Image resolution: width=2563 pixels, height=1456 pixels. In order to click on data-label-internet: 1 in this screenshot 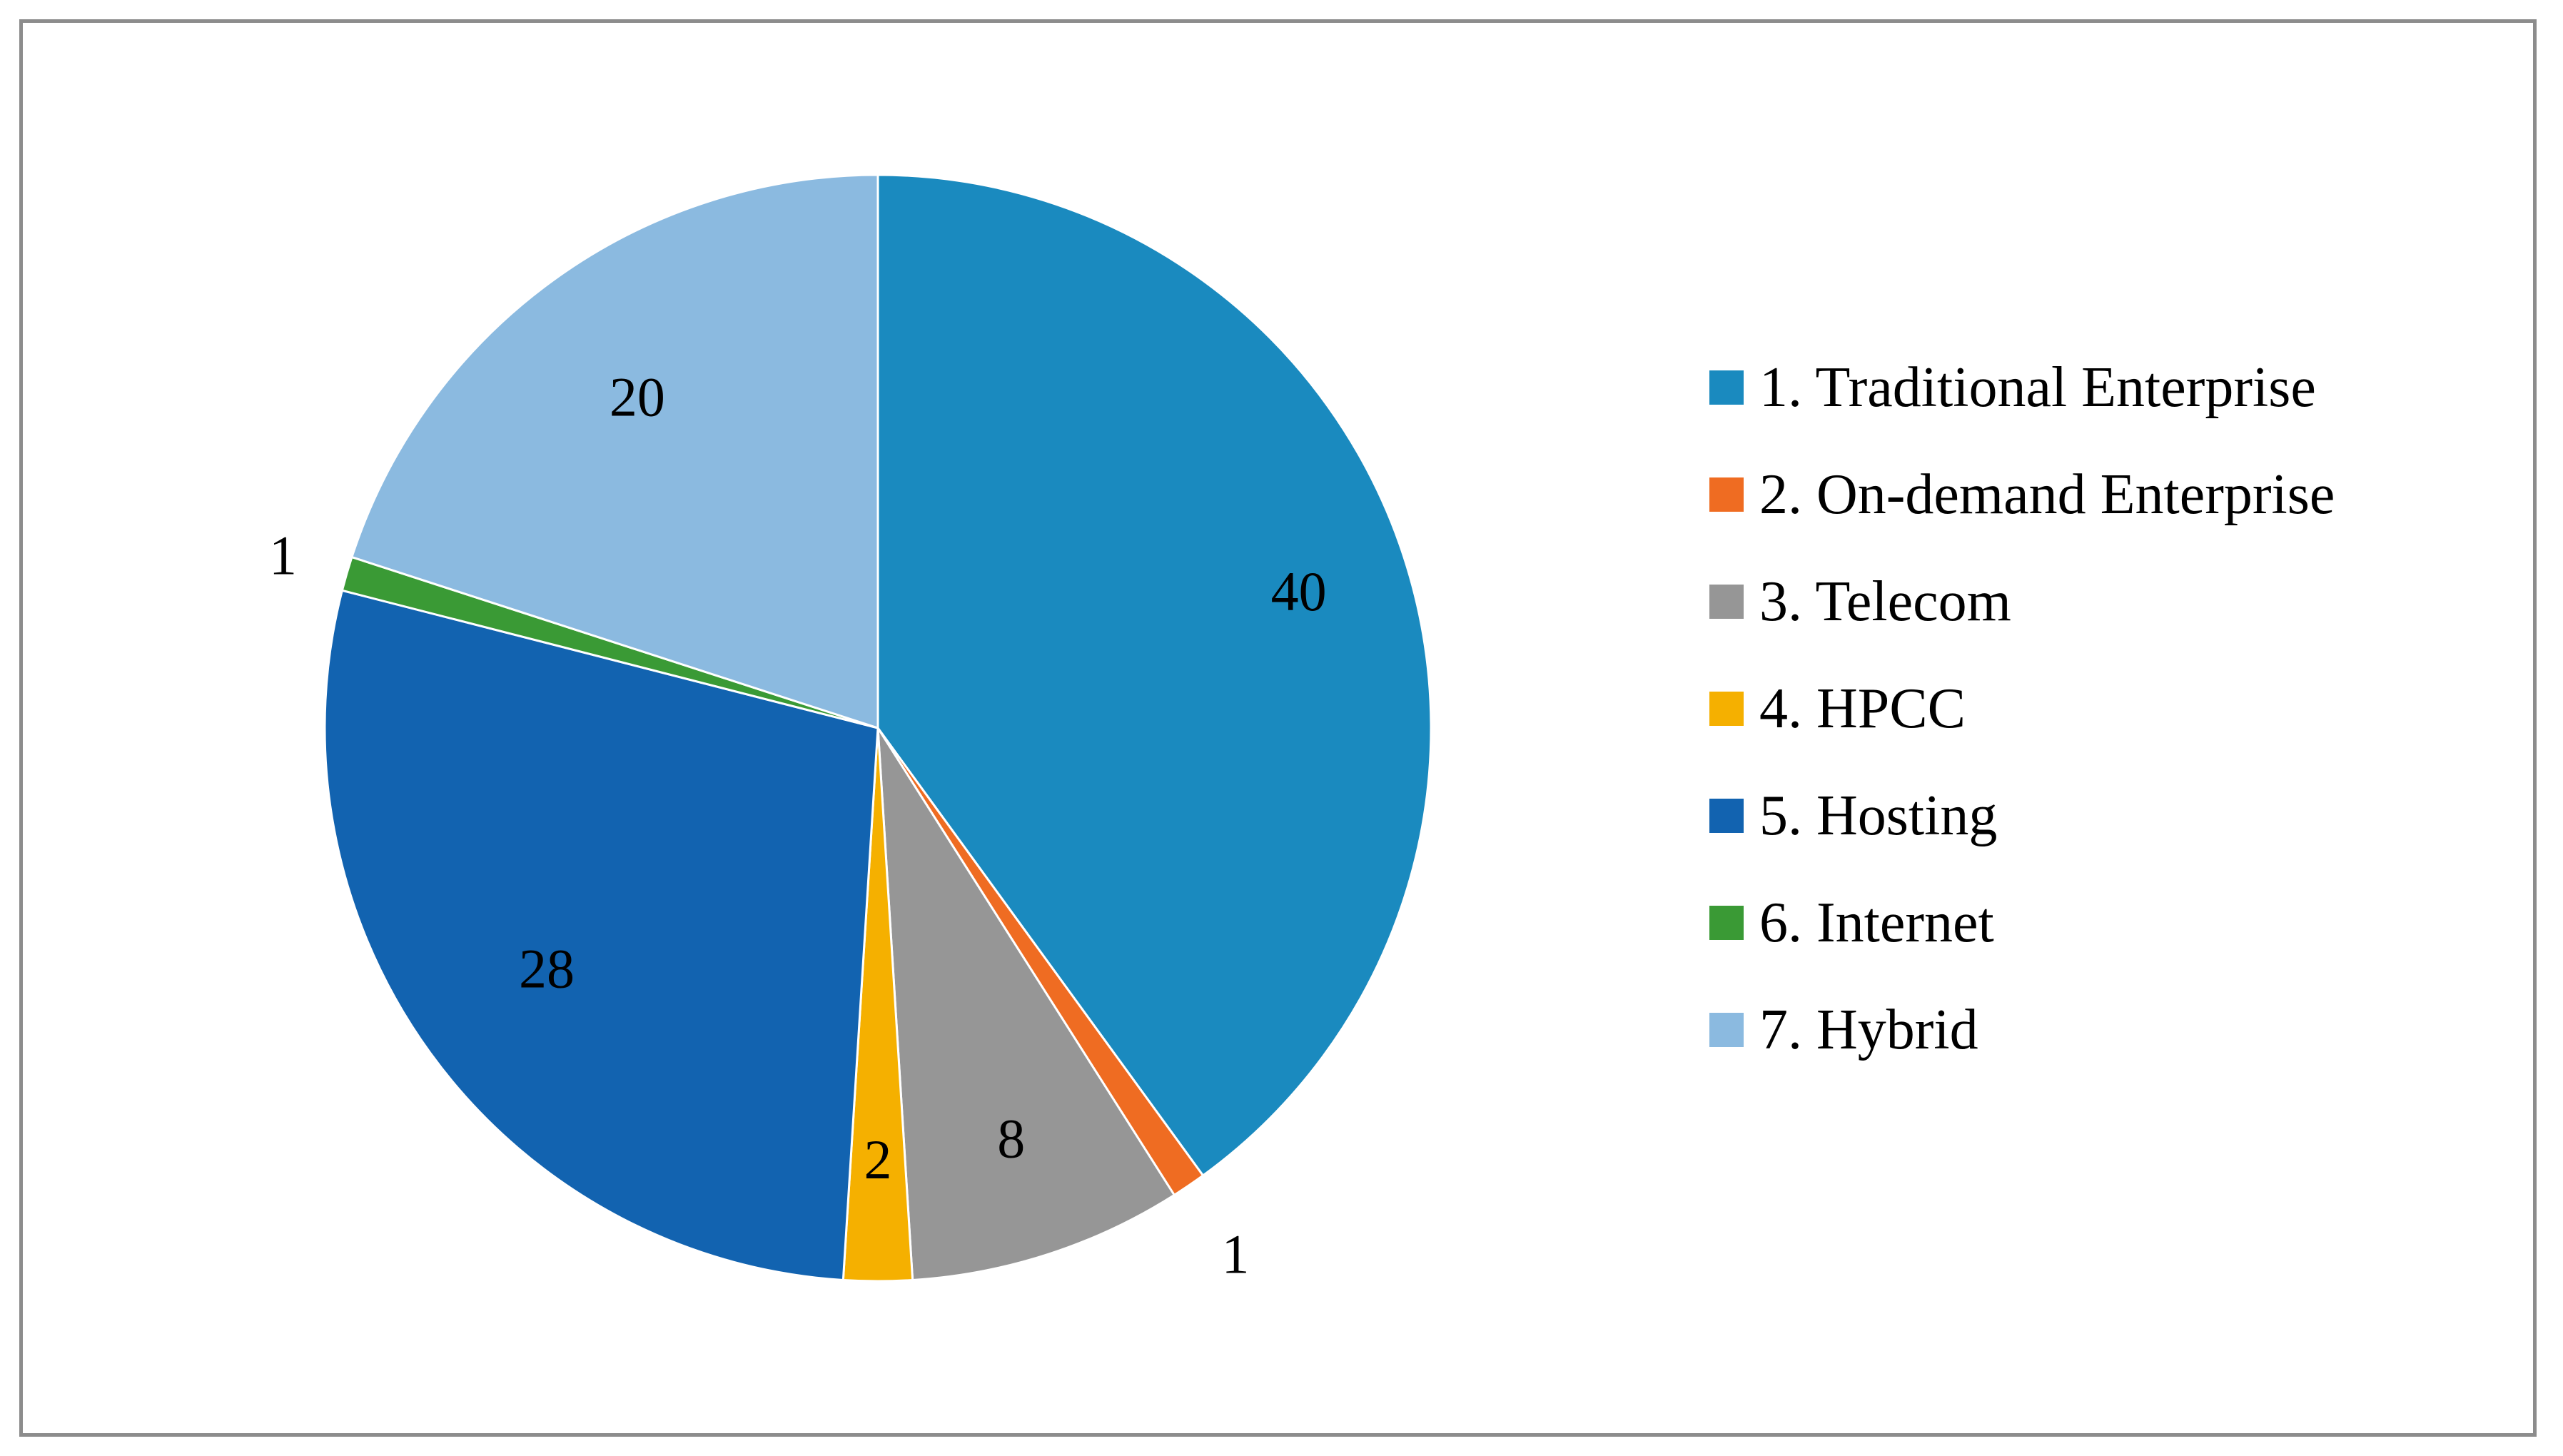, I will do `click(283, 555)`.